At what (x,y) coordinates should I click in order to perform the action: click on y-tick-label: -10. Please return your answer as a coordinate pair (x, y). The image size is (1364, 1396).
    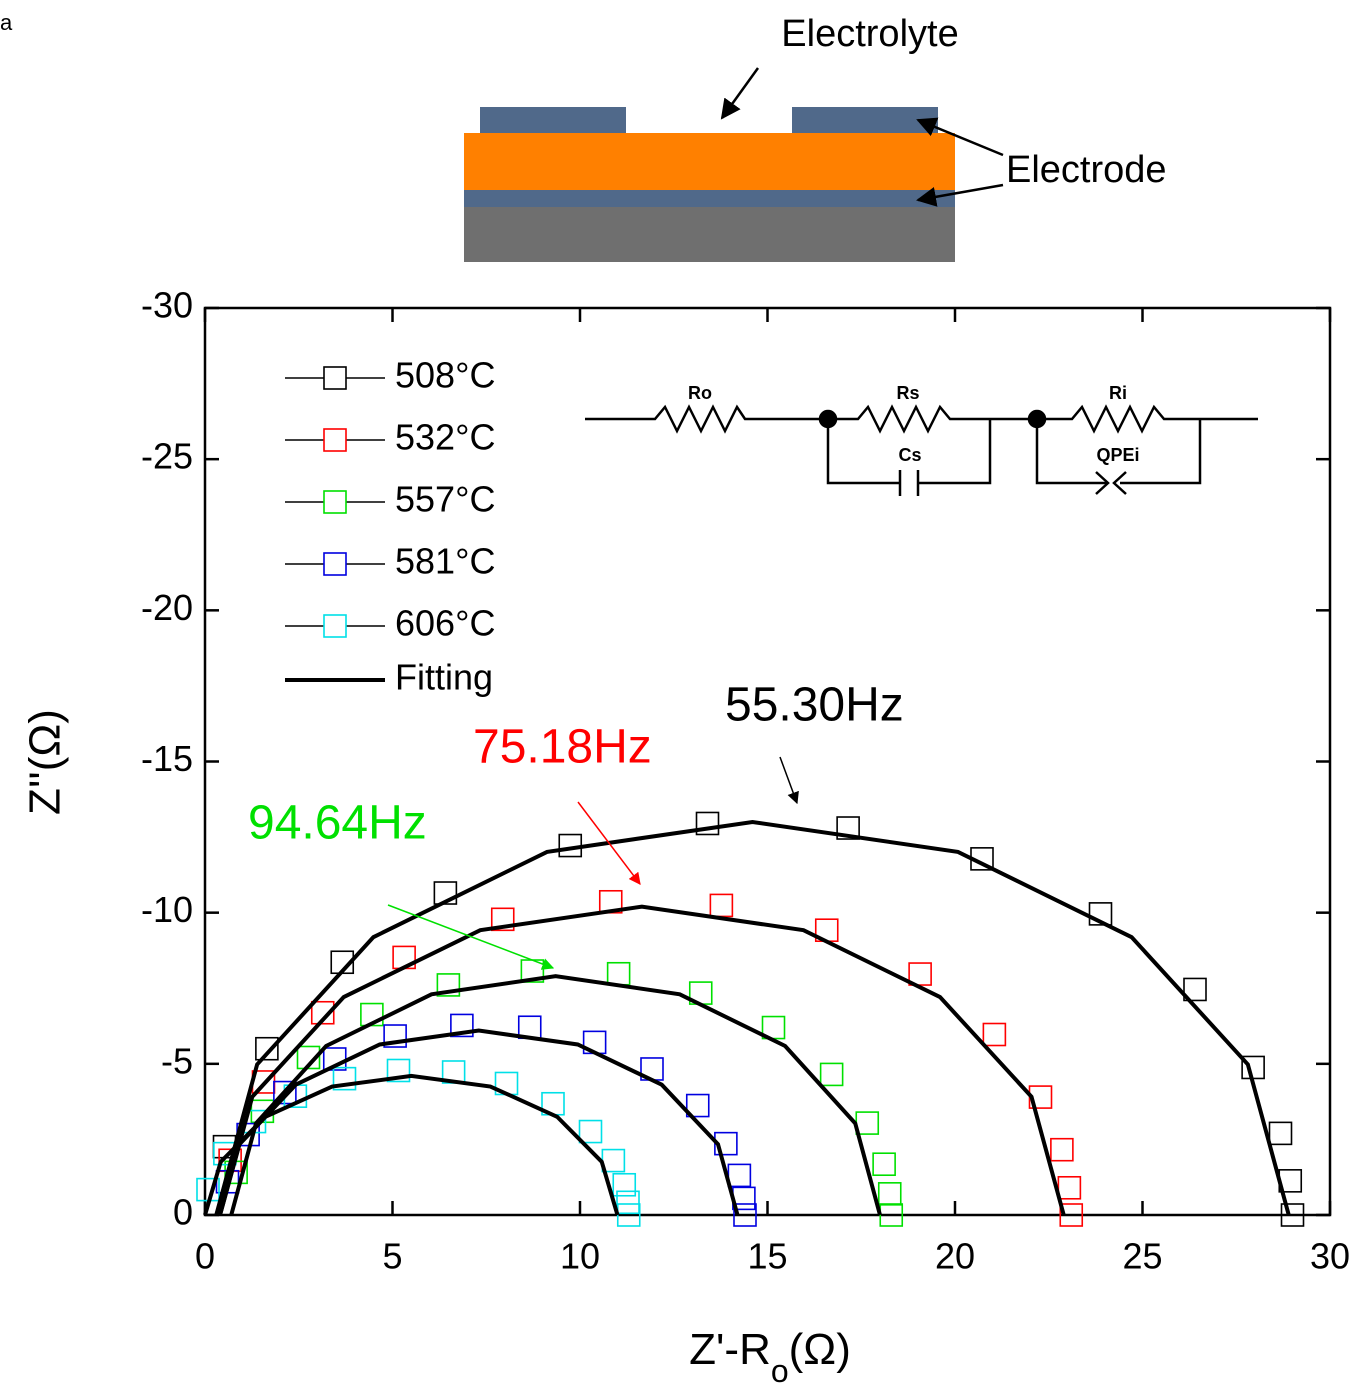
    Looking at the image, I should click on (167, 909).